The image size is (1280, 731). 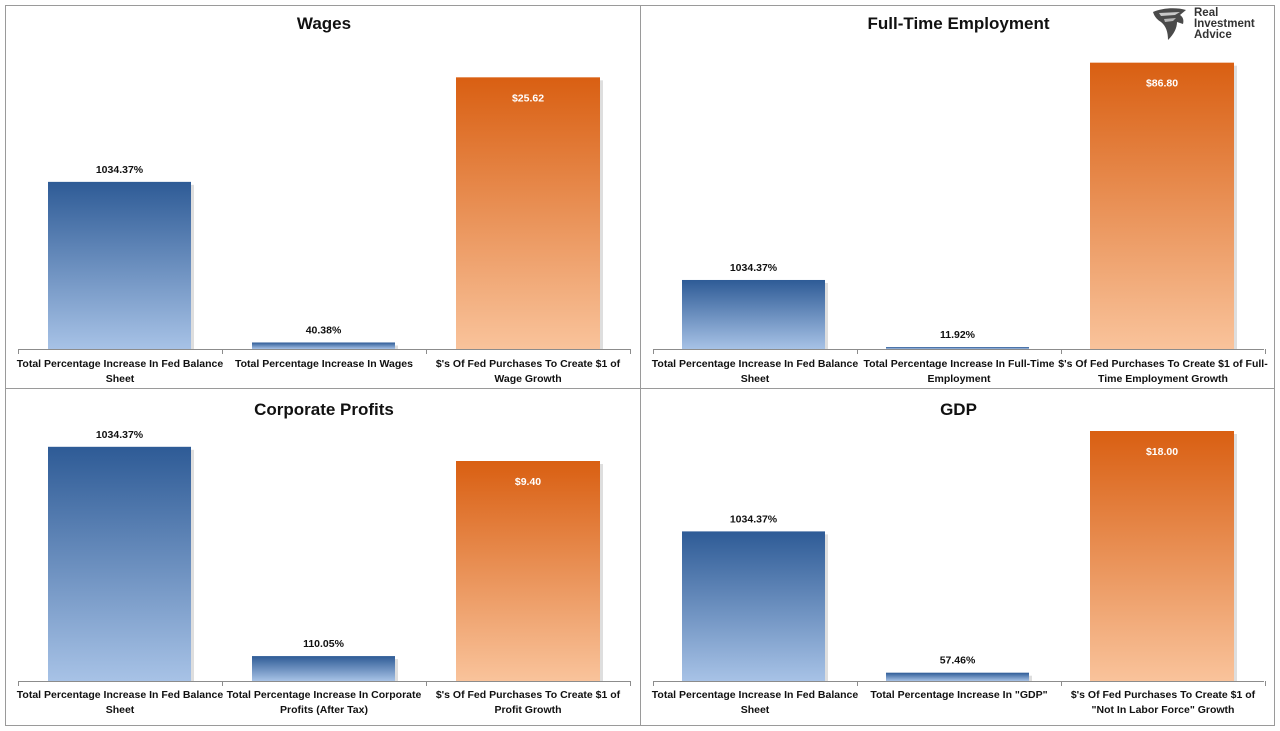 I want to click on category-label: Wage Growth, so click(x=527, y=379).